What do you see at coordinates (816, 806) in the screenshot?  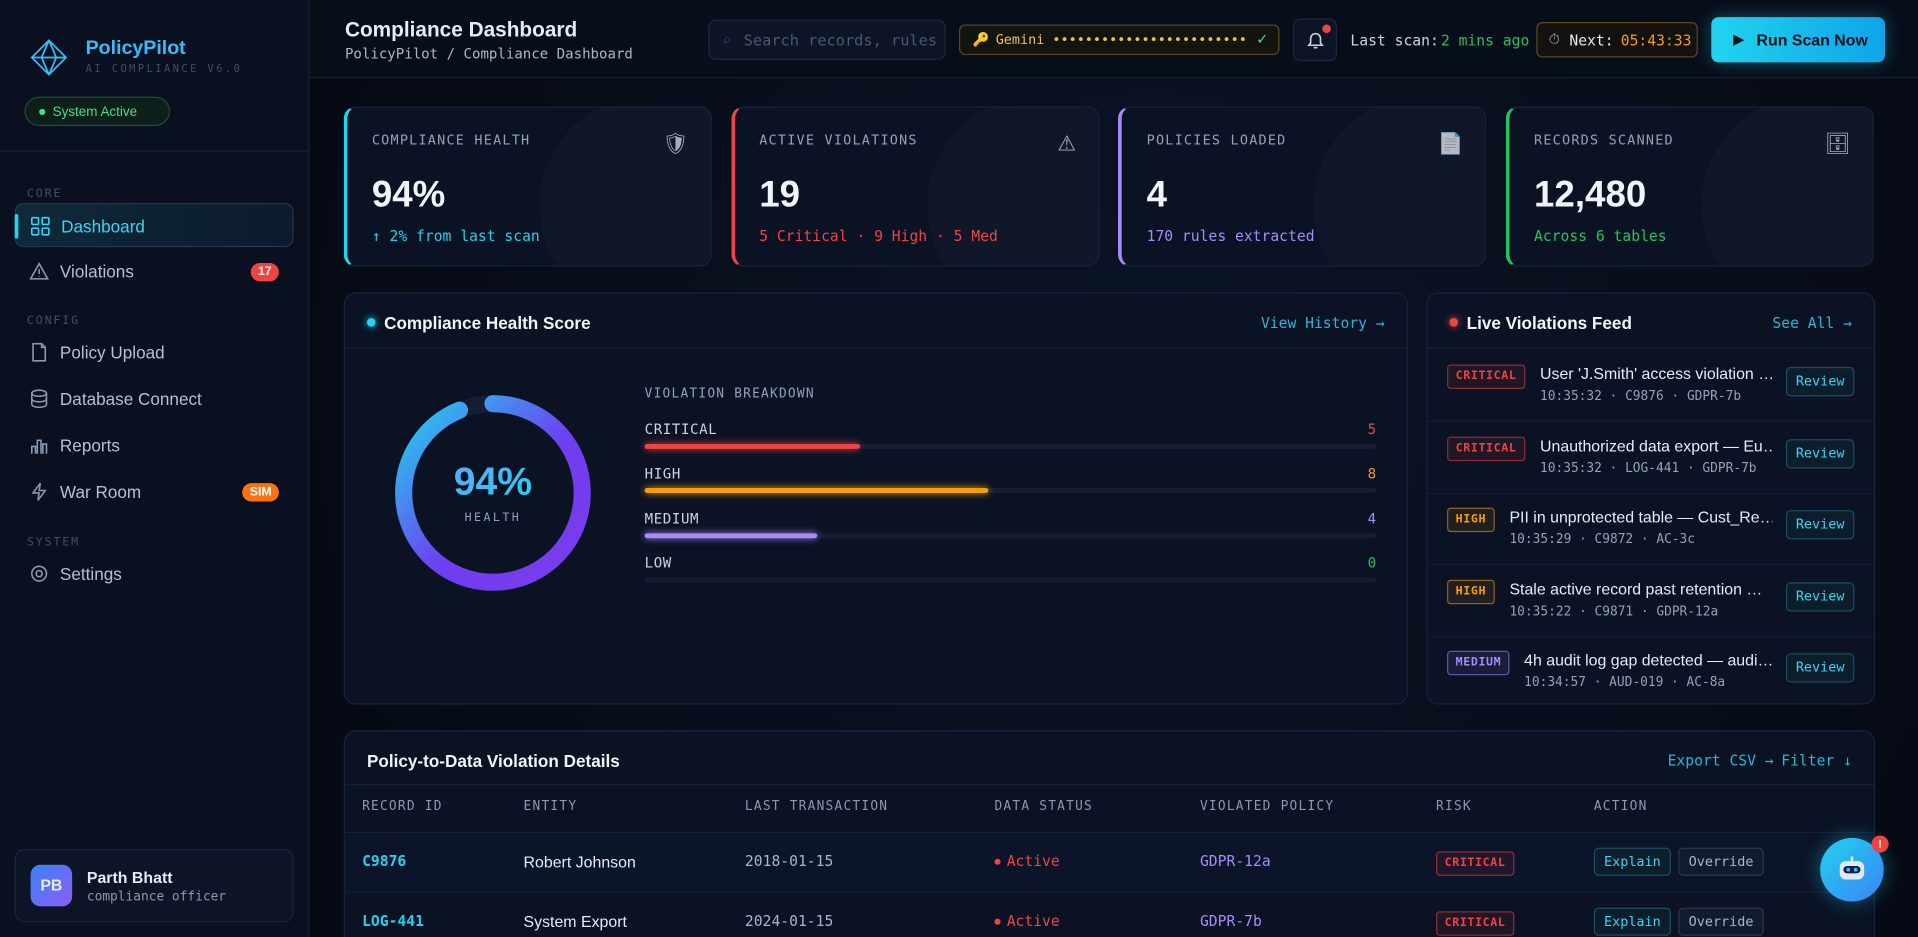 I see `column-header: LAST TRANSACTION` at bounding box center [816, 806].